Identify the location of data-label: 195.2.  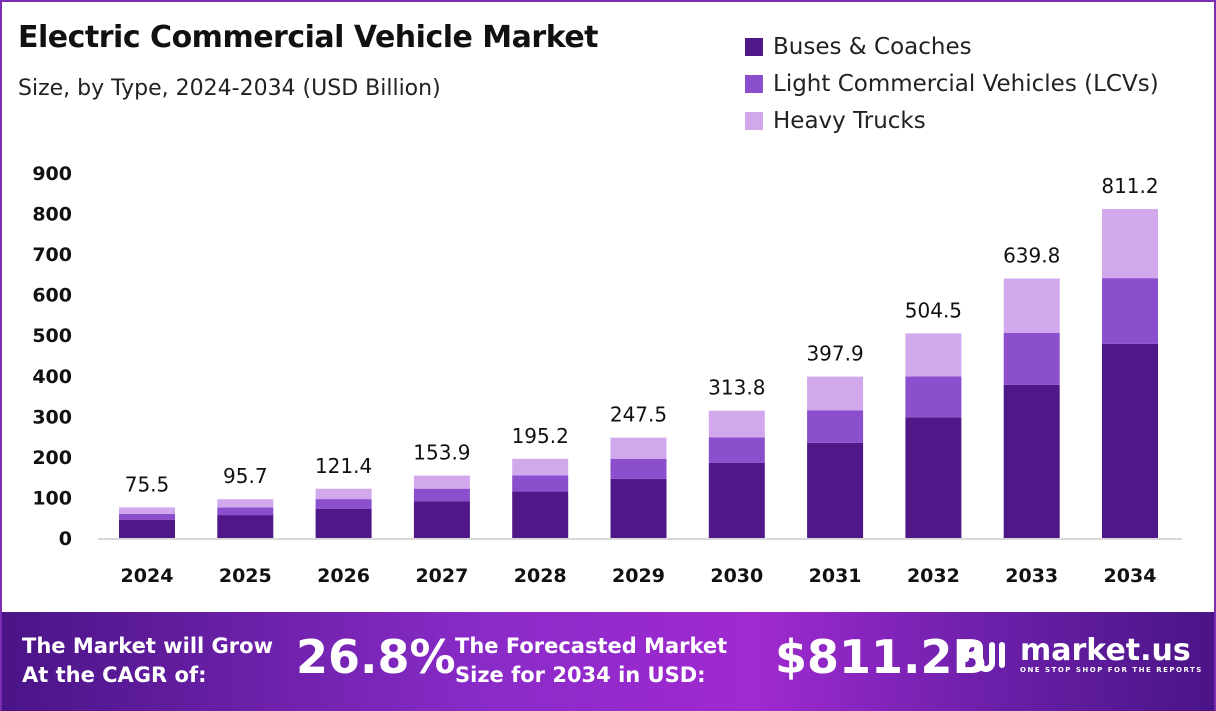
(540, 436).